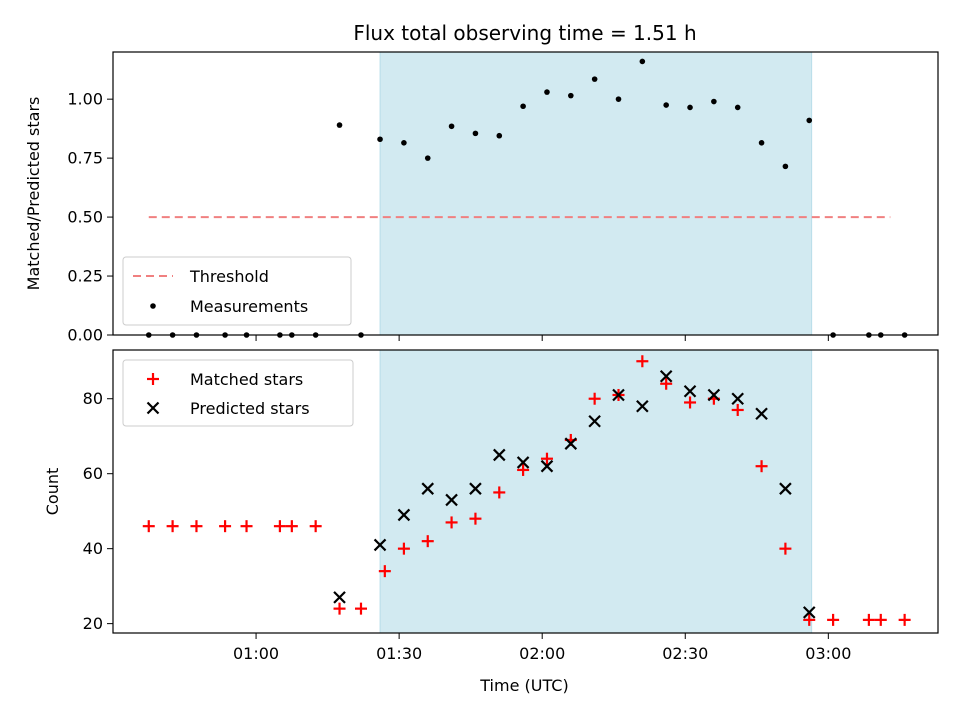 This screenshot has height=720, width=960. What do you see at coordinates (685, 653) in the screenshot?
I see `x-tick-label: 02:30` at bounding box center [685, 653].